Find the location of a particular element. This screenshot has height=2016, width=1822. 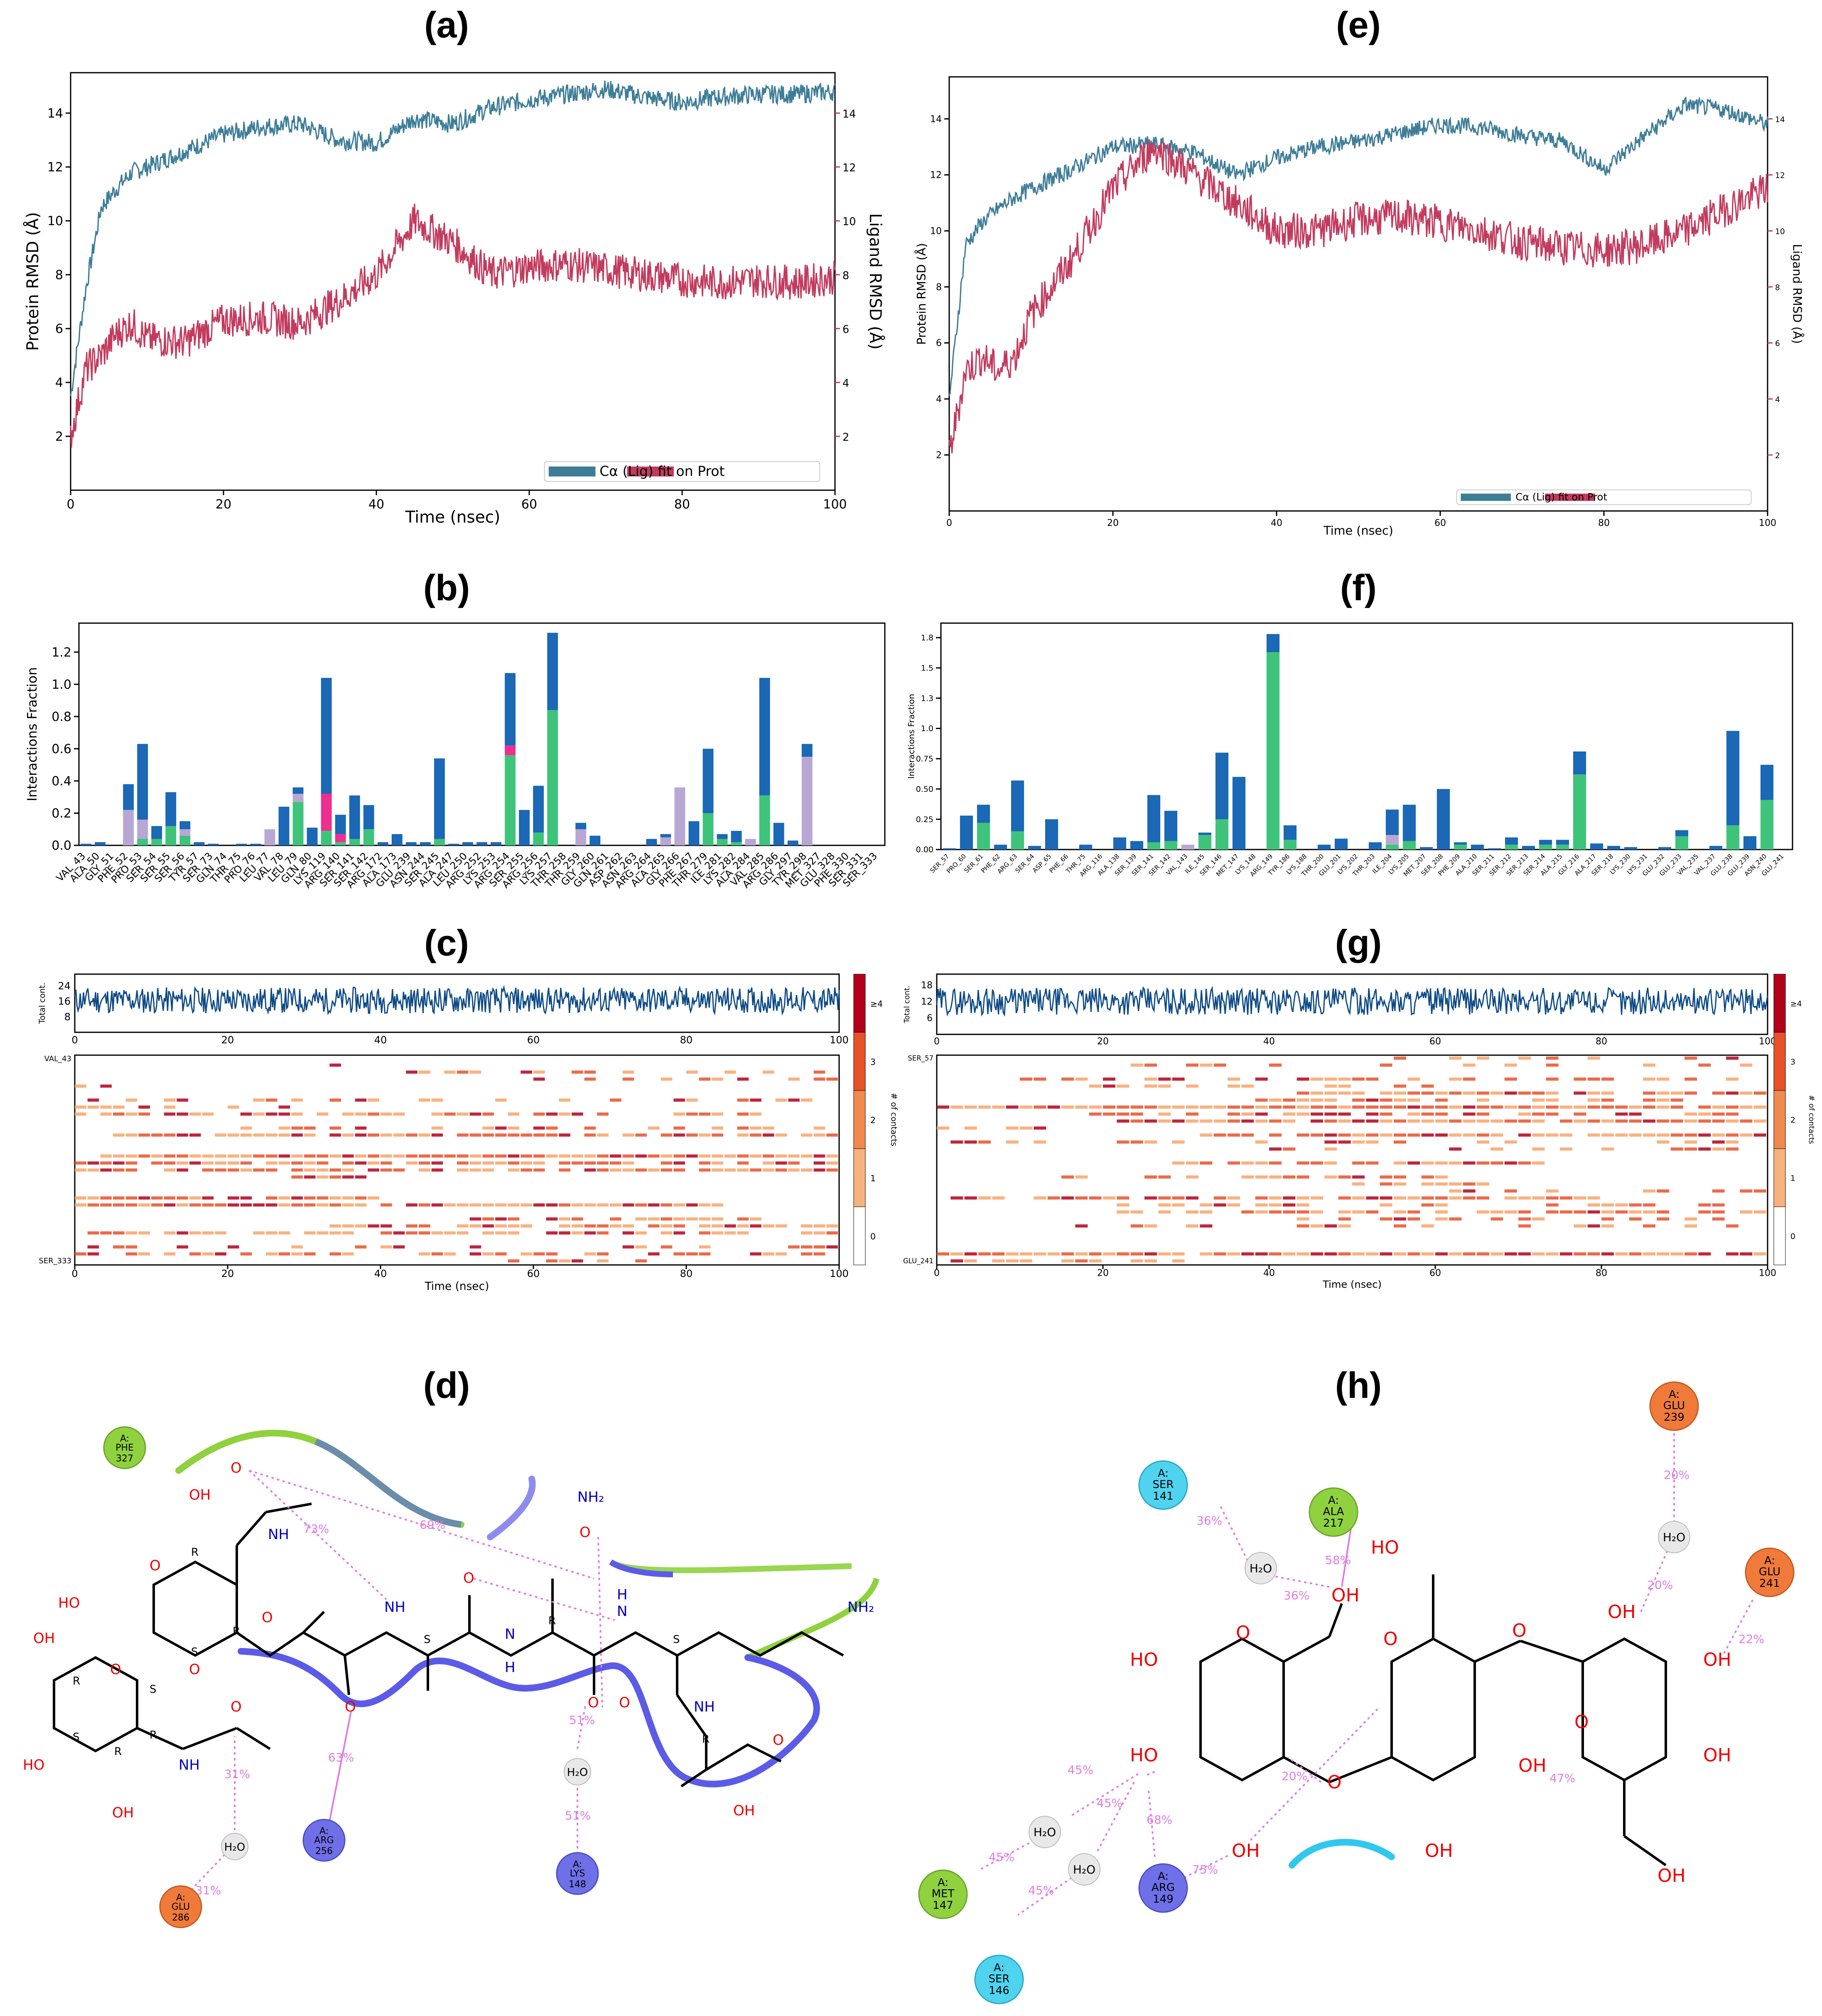

bar-segment-h-bonds is located at coordinates (764, 820).